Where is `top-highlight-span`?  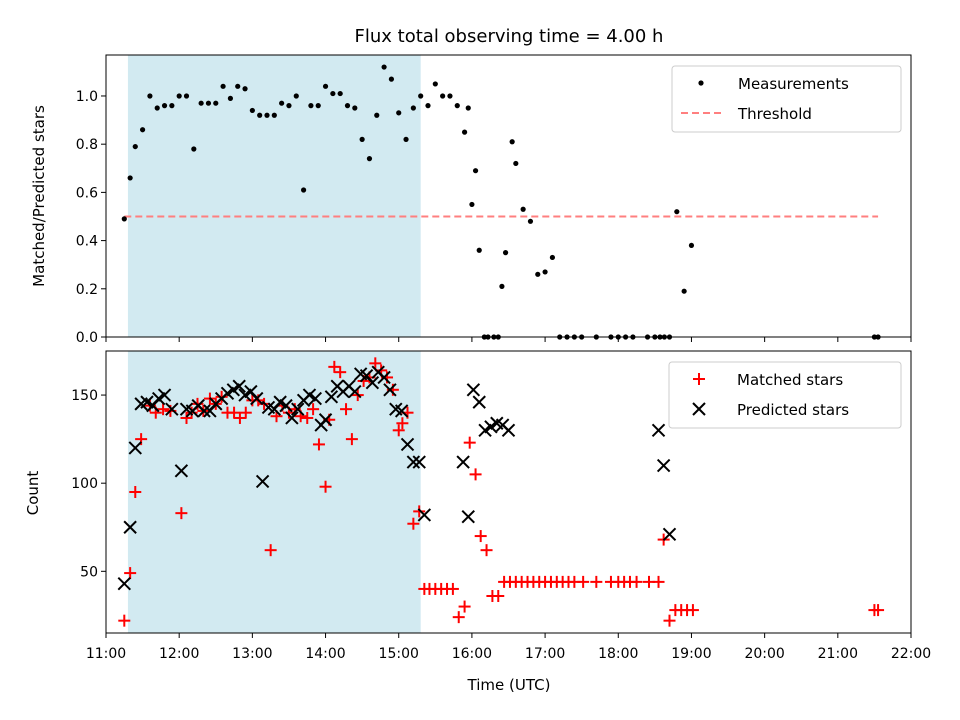
top-highlight-span is located at coordinates (274, 196).